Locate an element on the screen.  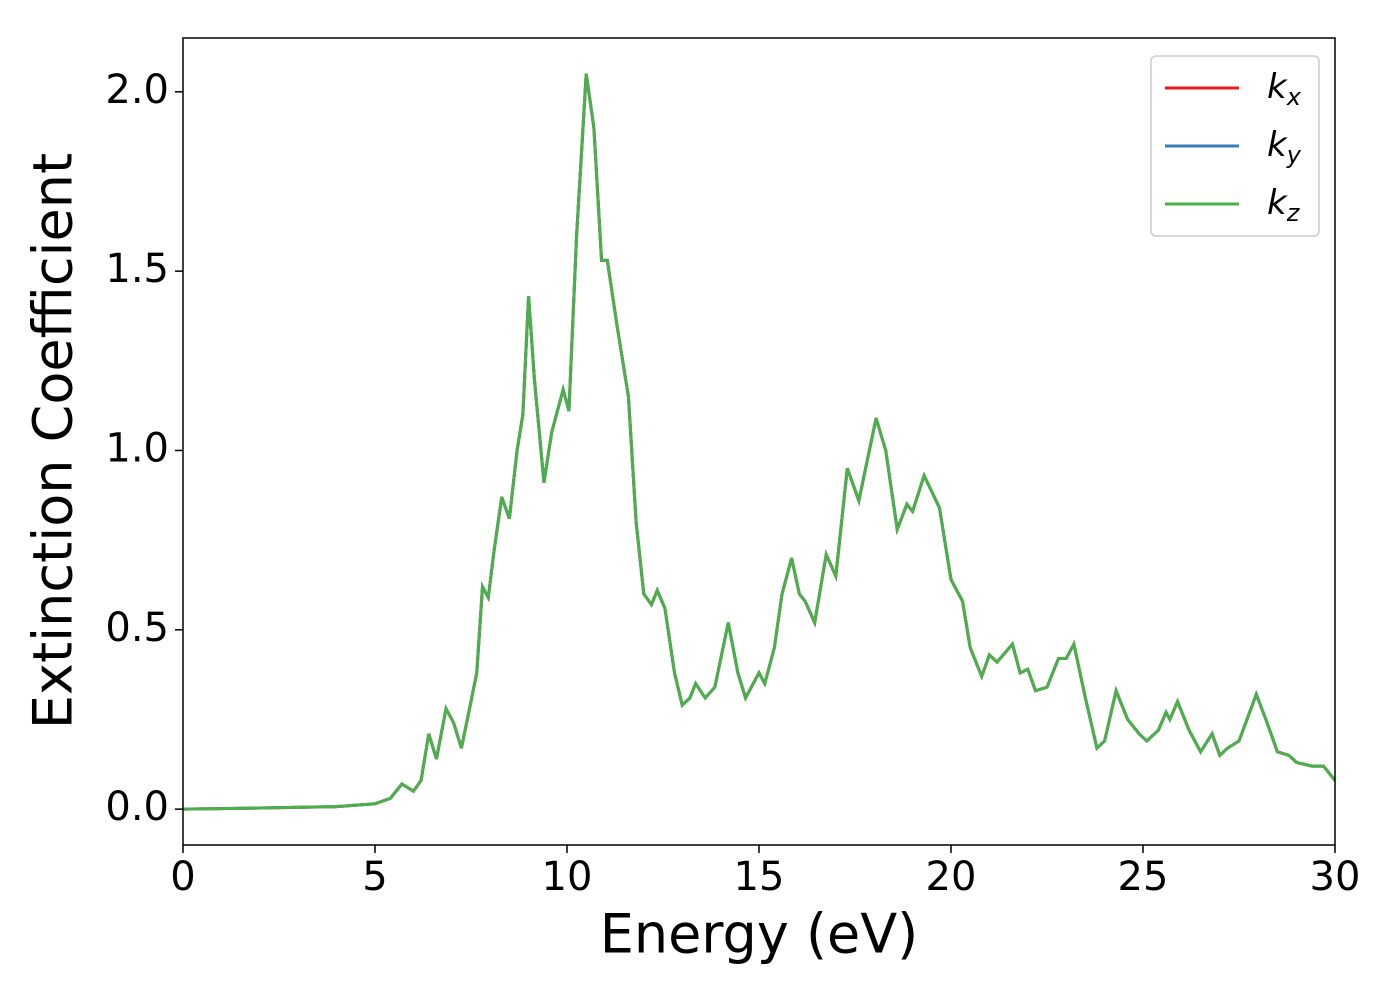
legend-label: kx is located at coordinates (1284, 89).